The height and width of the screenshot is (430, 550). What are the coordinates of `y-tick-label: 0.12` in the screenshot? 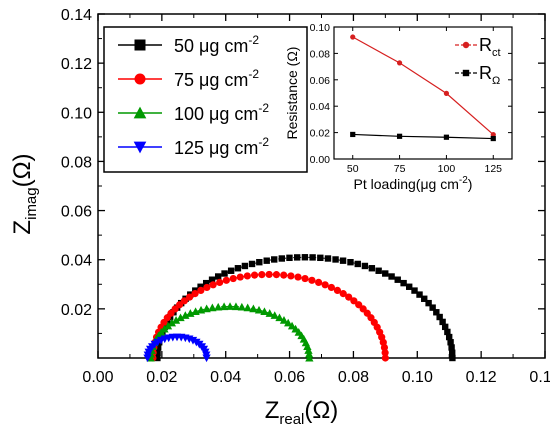 It's located at (76, 64).